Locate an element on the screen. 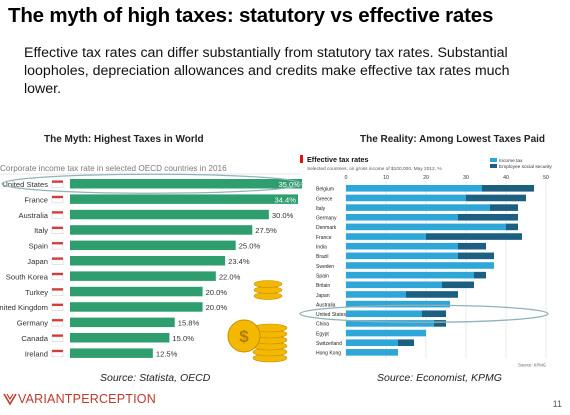 The image size is (570, 415). bar-social-denmark is located at coordinates (512, 227).